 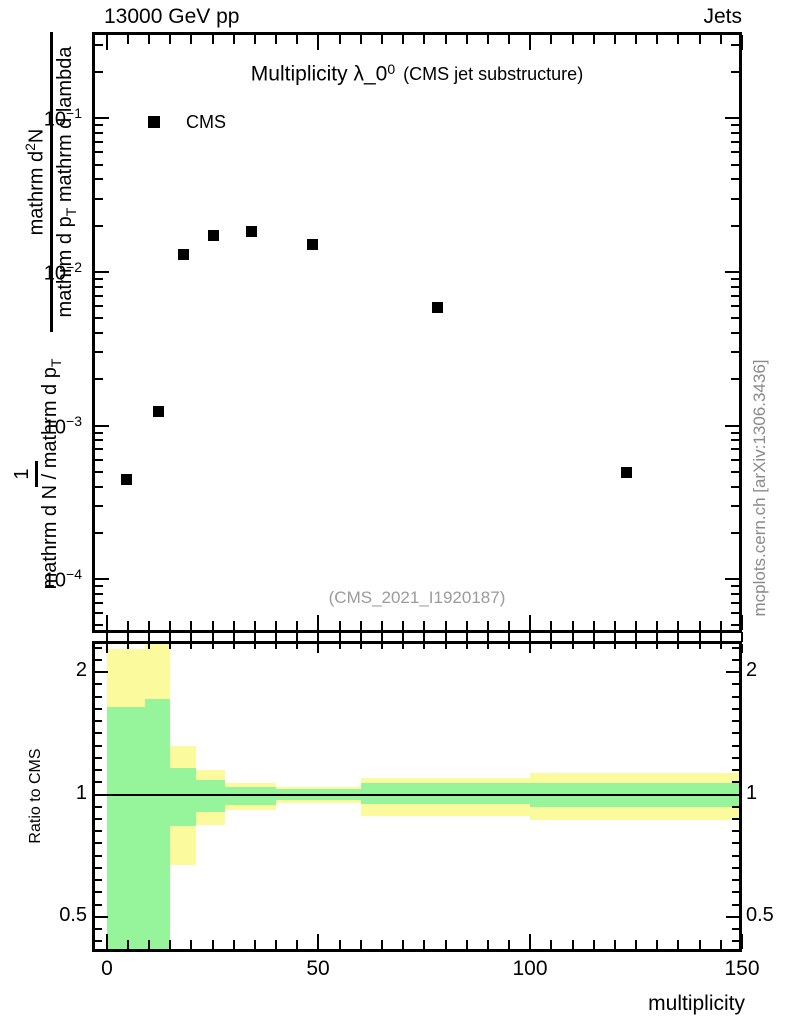 I want to click on y-axis-label-fraction-bottom: 1 mathrm d N / mathrm d pT, so click(x=38, y=474).